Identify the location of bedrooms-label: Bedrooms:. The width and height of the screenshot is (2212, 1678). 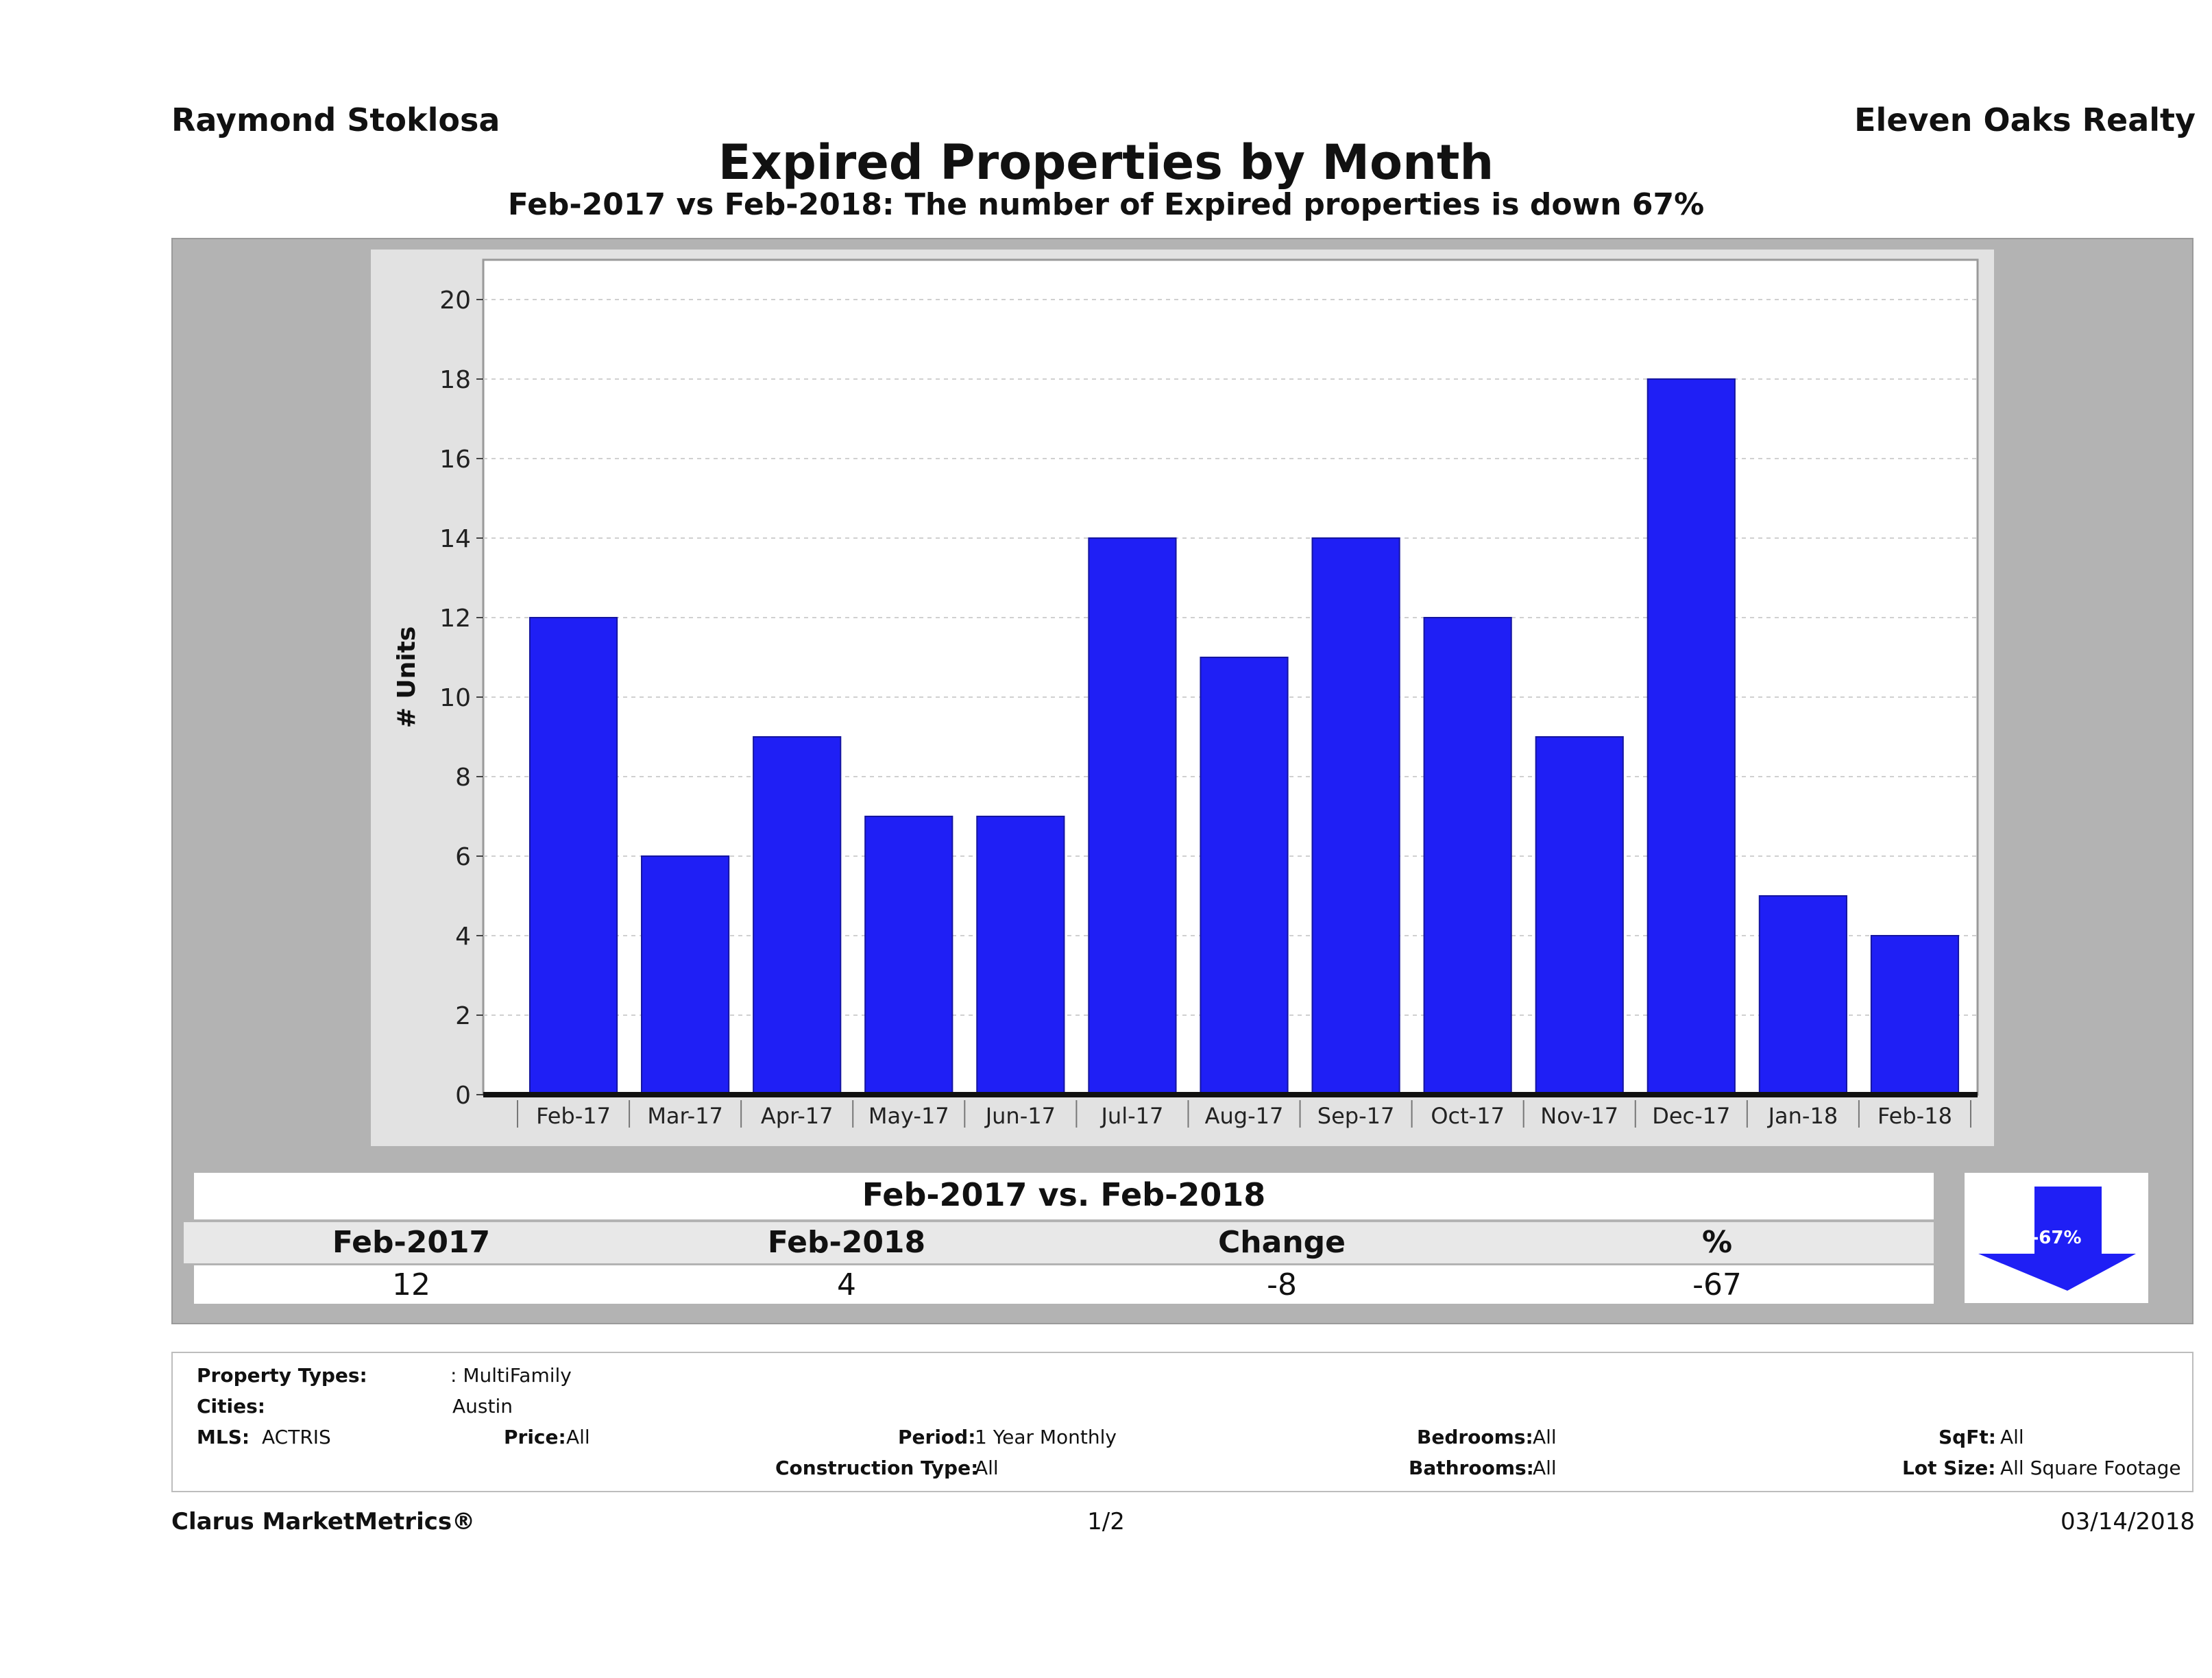
(1475, 1437).